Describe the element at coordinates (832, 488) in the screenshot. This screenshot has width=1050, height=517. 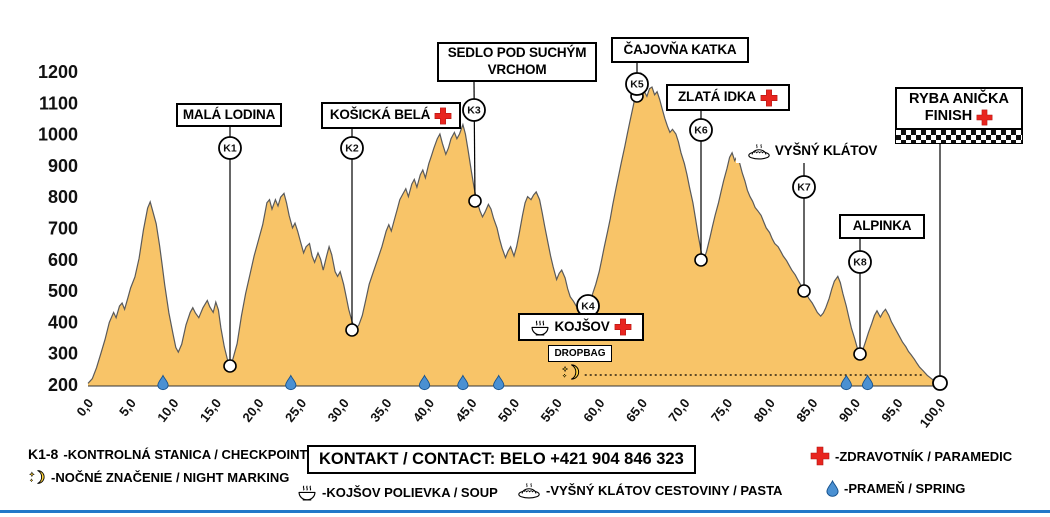
I see `spring-drop-icon` at that location.